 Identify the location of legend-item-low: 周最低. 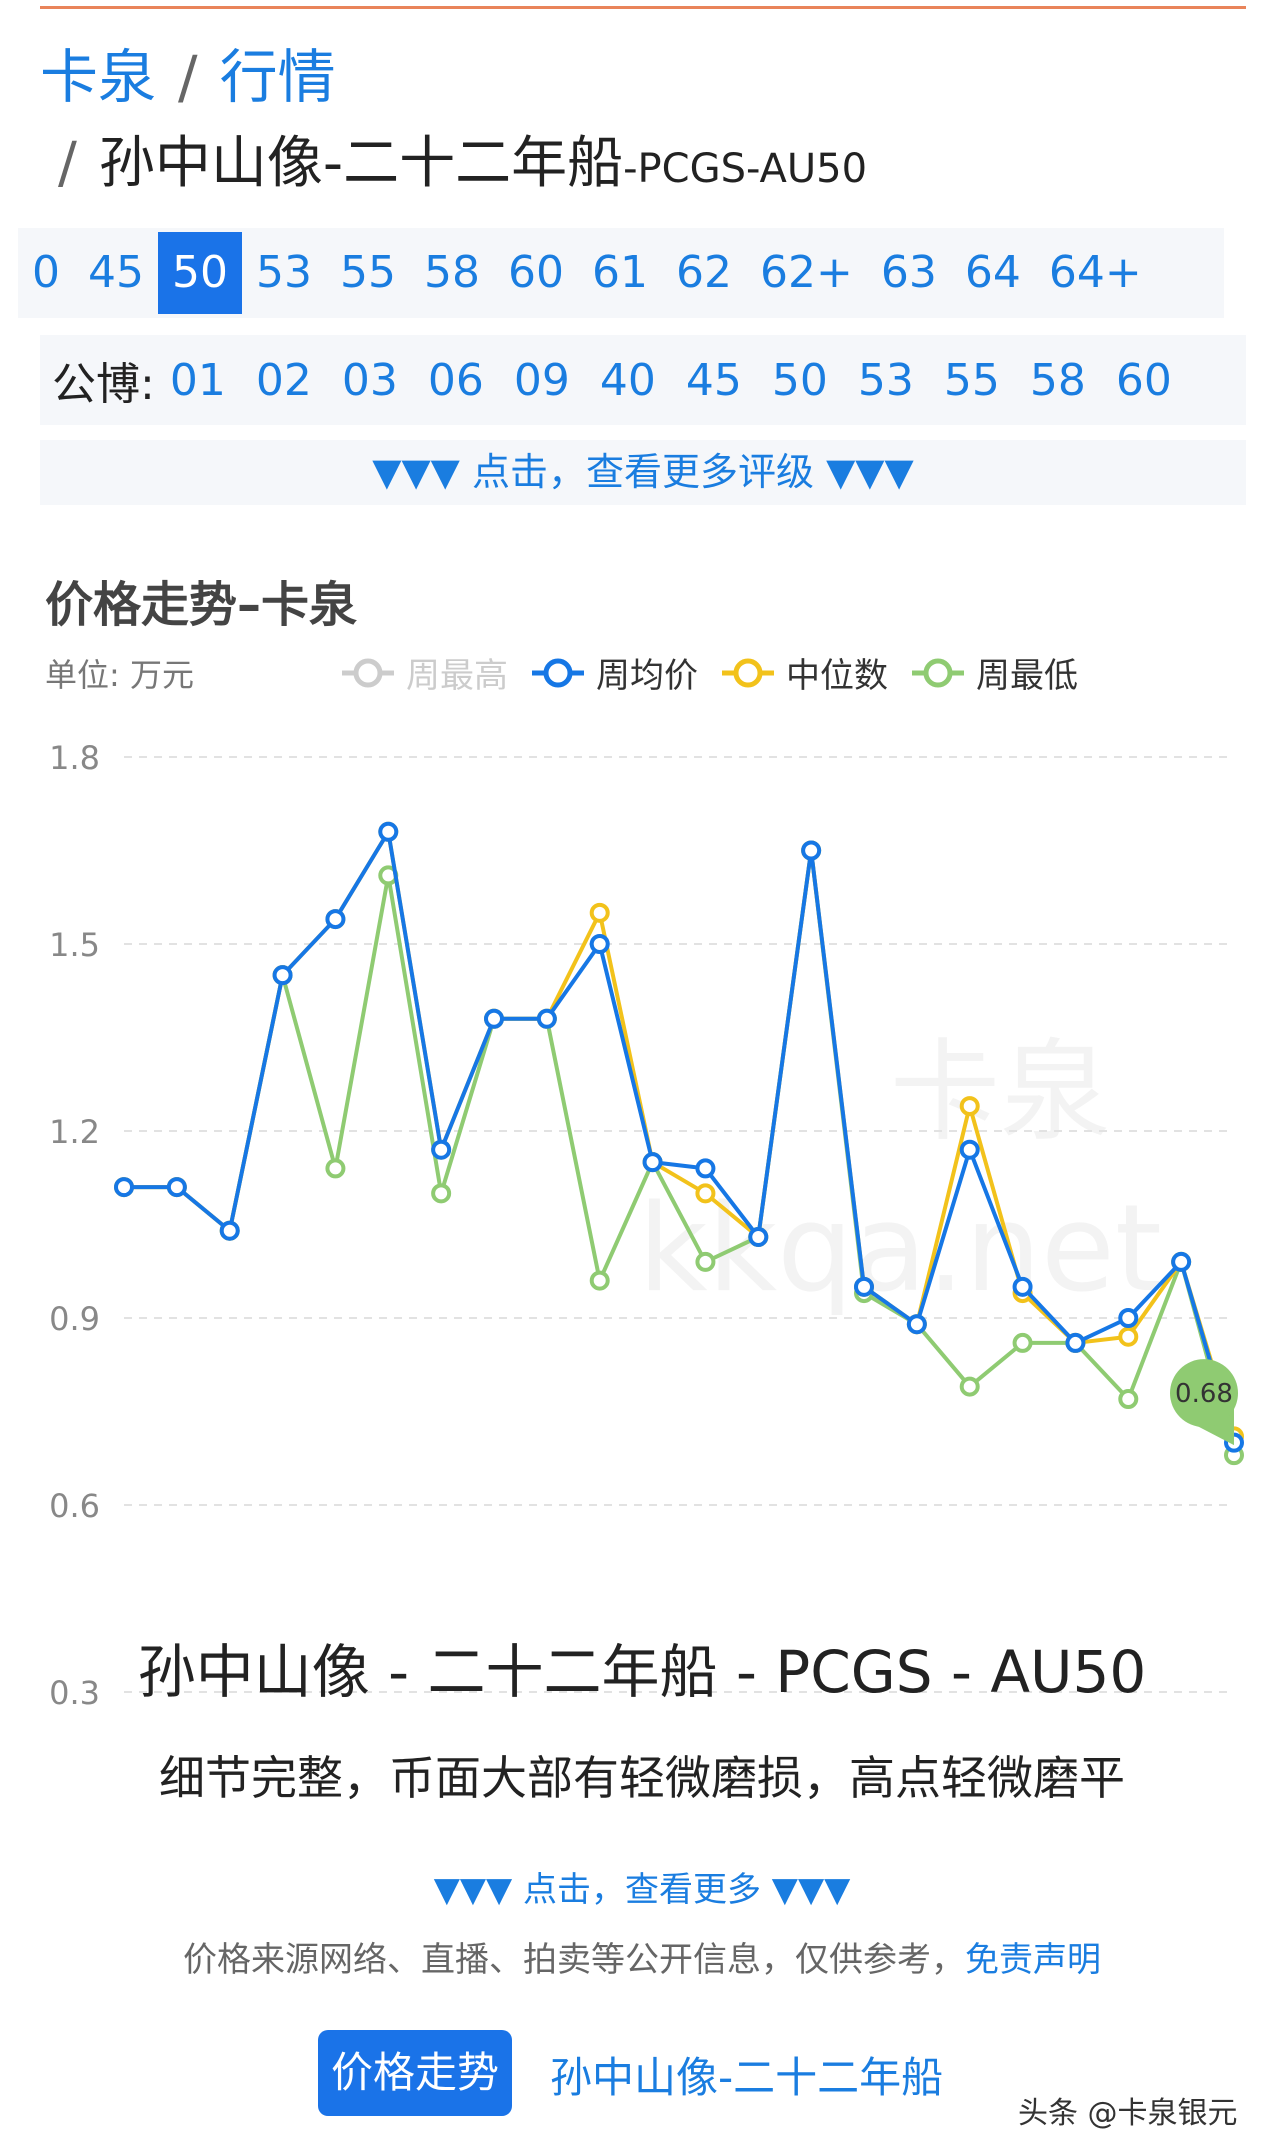
(994, 672).